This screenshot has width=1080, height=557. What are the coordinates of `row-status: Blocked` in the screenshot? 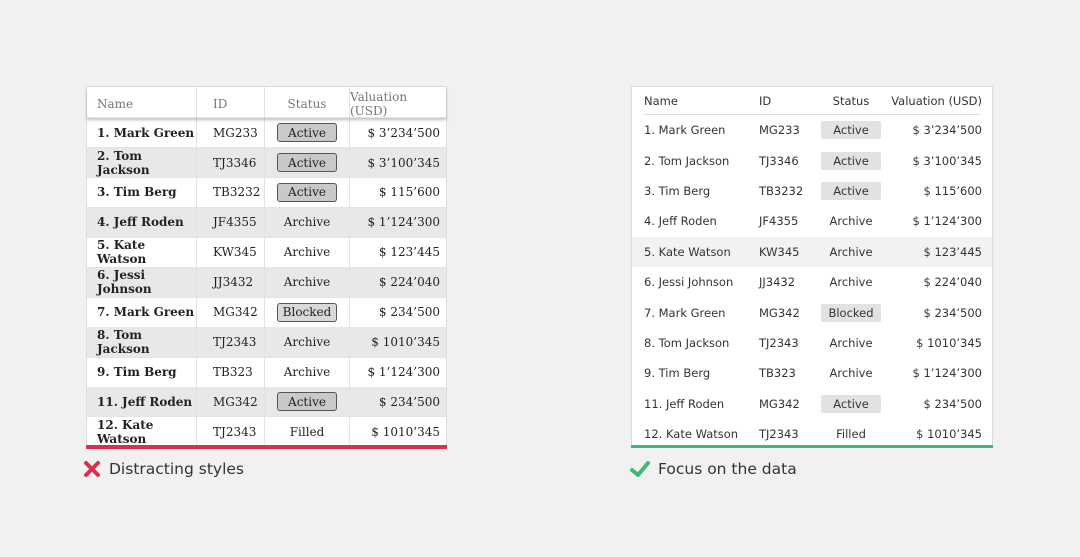 It's located at (851, 312).